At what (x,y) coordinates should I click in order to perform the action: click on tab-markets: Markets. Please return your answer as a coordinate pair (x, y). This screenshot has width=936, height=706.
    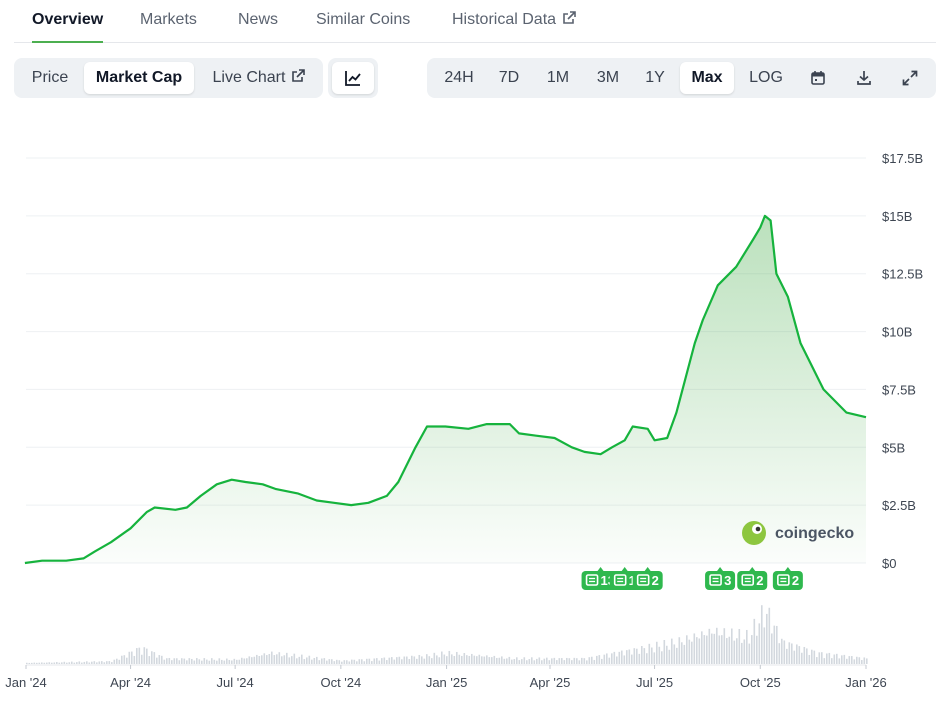
    Looking at the image, I should click on (168, 21).